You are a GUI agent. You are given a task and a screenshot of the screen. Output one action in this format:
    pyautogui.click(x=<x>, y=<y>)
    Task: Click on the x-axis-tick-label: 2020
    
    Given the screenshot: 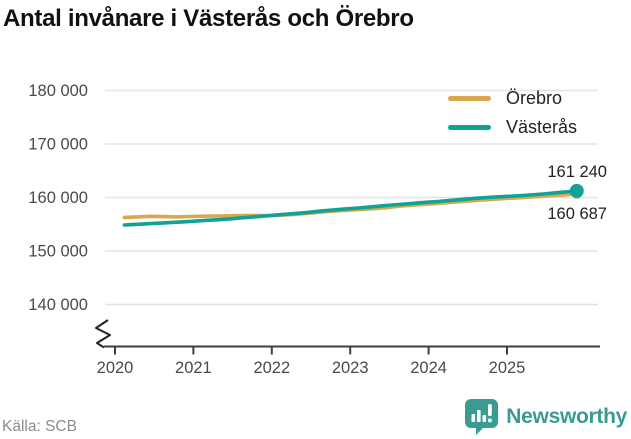 What is the action you would take?
    pyautogui.click(x=115, y=368)
    